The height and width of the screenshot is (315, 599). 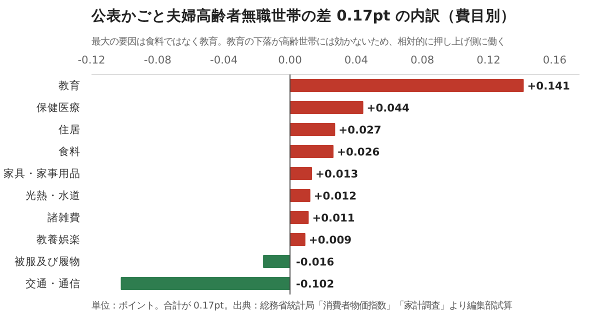 I want to click on data-label: +0.026, so click(x=358, y=152).